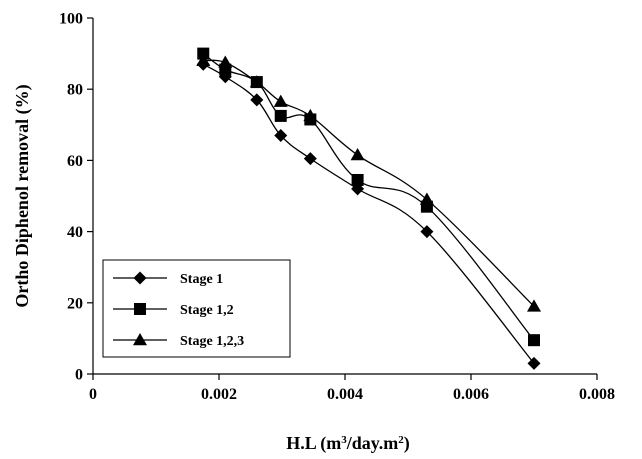 The width and height of the screenshot is (642, 459). Describe the element at coordinates (212, 341) in the screenshot. I see `legend-label: Stage 1,2,3` at that location.